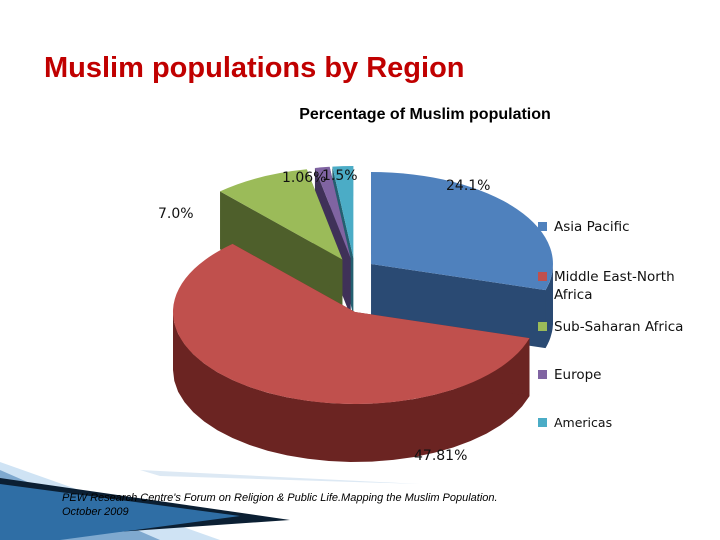 This screenshot has width=720, height=540. Describe the element at coordinates (304, 178) in the screenshot. I see `data-label-europe: 1.06%` at that location.